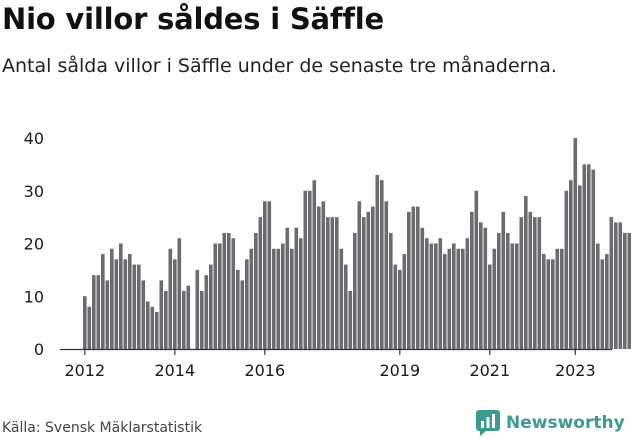 The width and height of the screenshot is (631, 439). I want to click on x-tick-label: 2014, so click(174, 370).